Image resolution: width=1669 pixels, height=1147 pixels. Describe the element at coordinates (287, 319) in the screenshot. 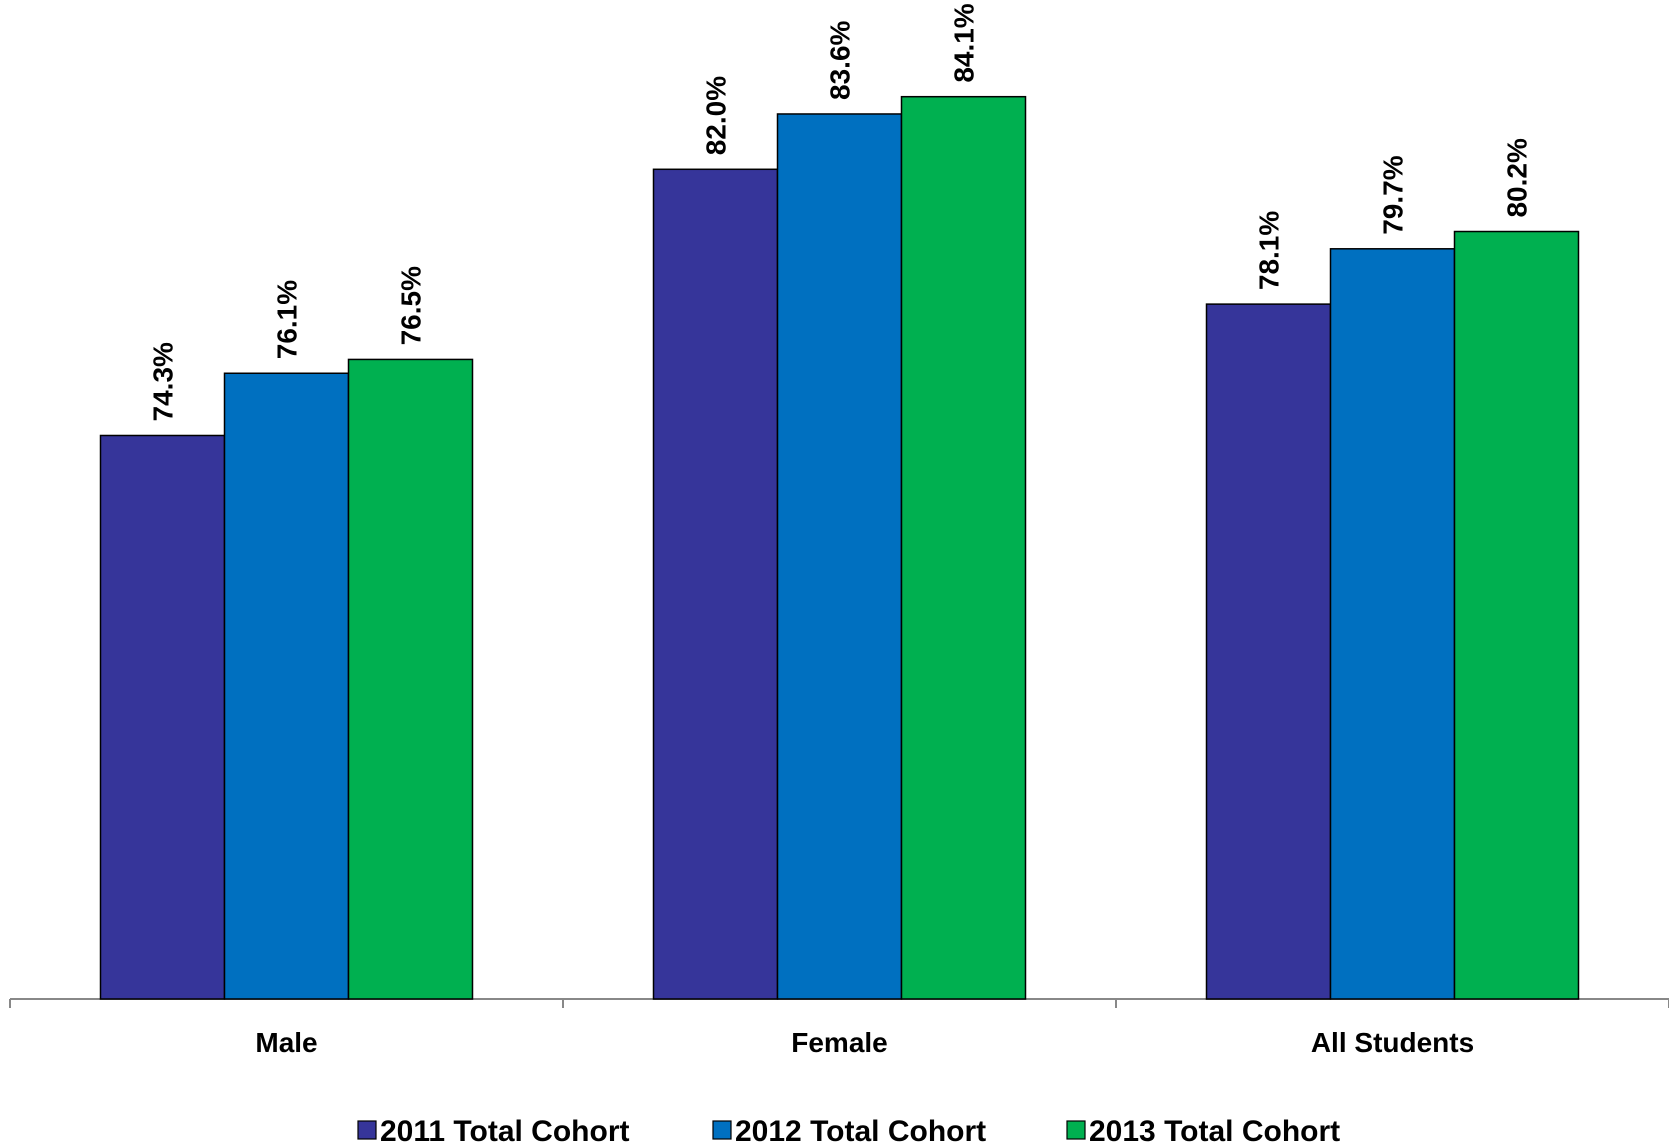

I see `data-label: 76.1%` at that location.